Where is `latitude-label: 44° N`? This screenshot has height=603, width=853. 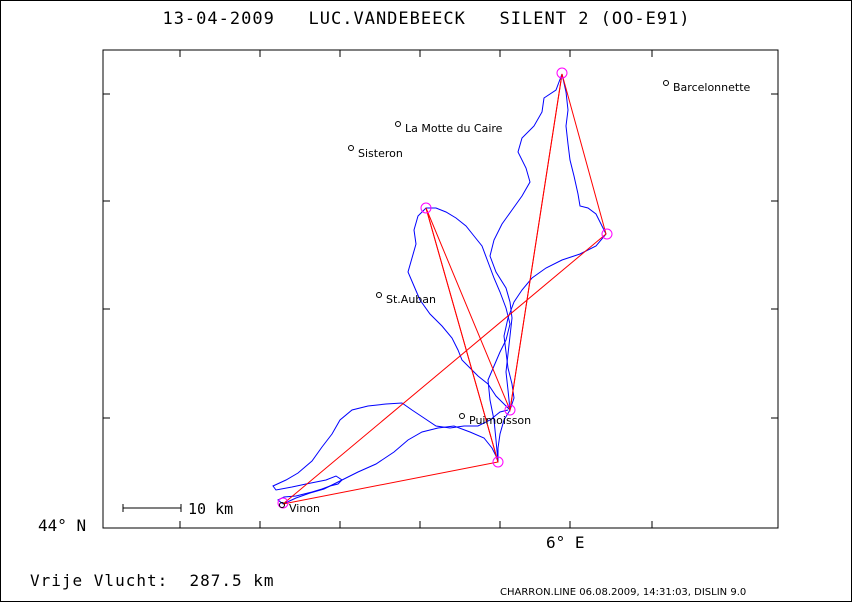
latitude-label: 44° N is located at coordinates (62, 525).